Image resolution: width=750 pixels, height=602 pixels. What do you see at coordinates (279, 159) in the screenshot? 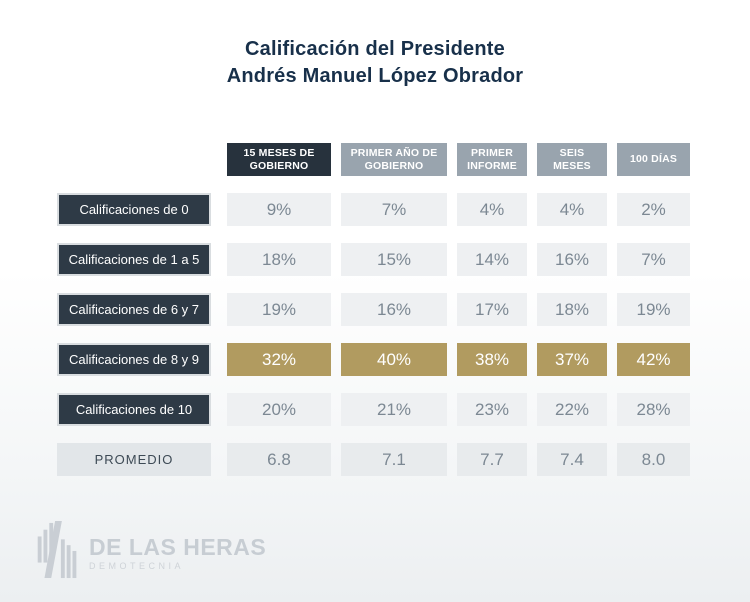
I see `column-header-0: 15 MESES DE GOBIERNO` at bounding box center [279, 159].